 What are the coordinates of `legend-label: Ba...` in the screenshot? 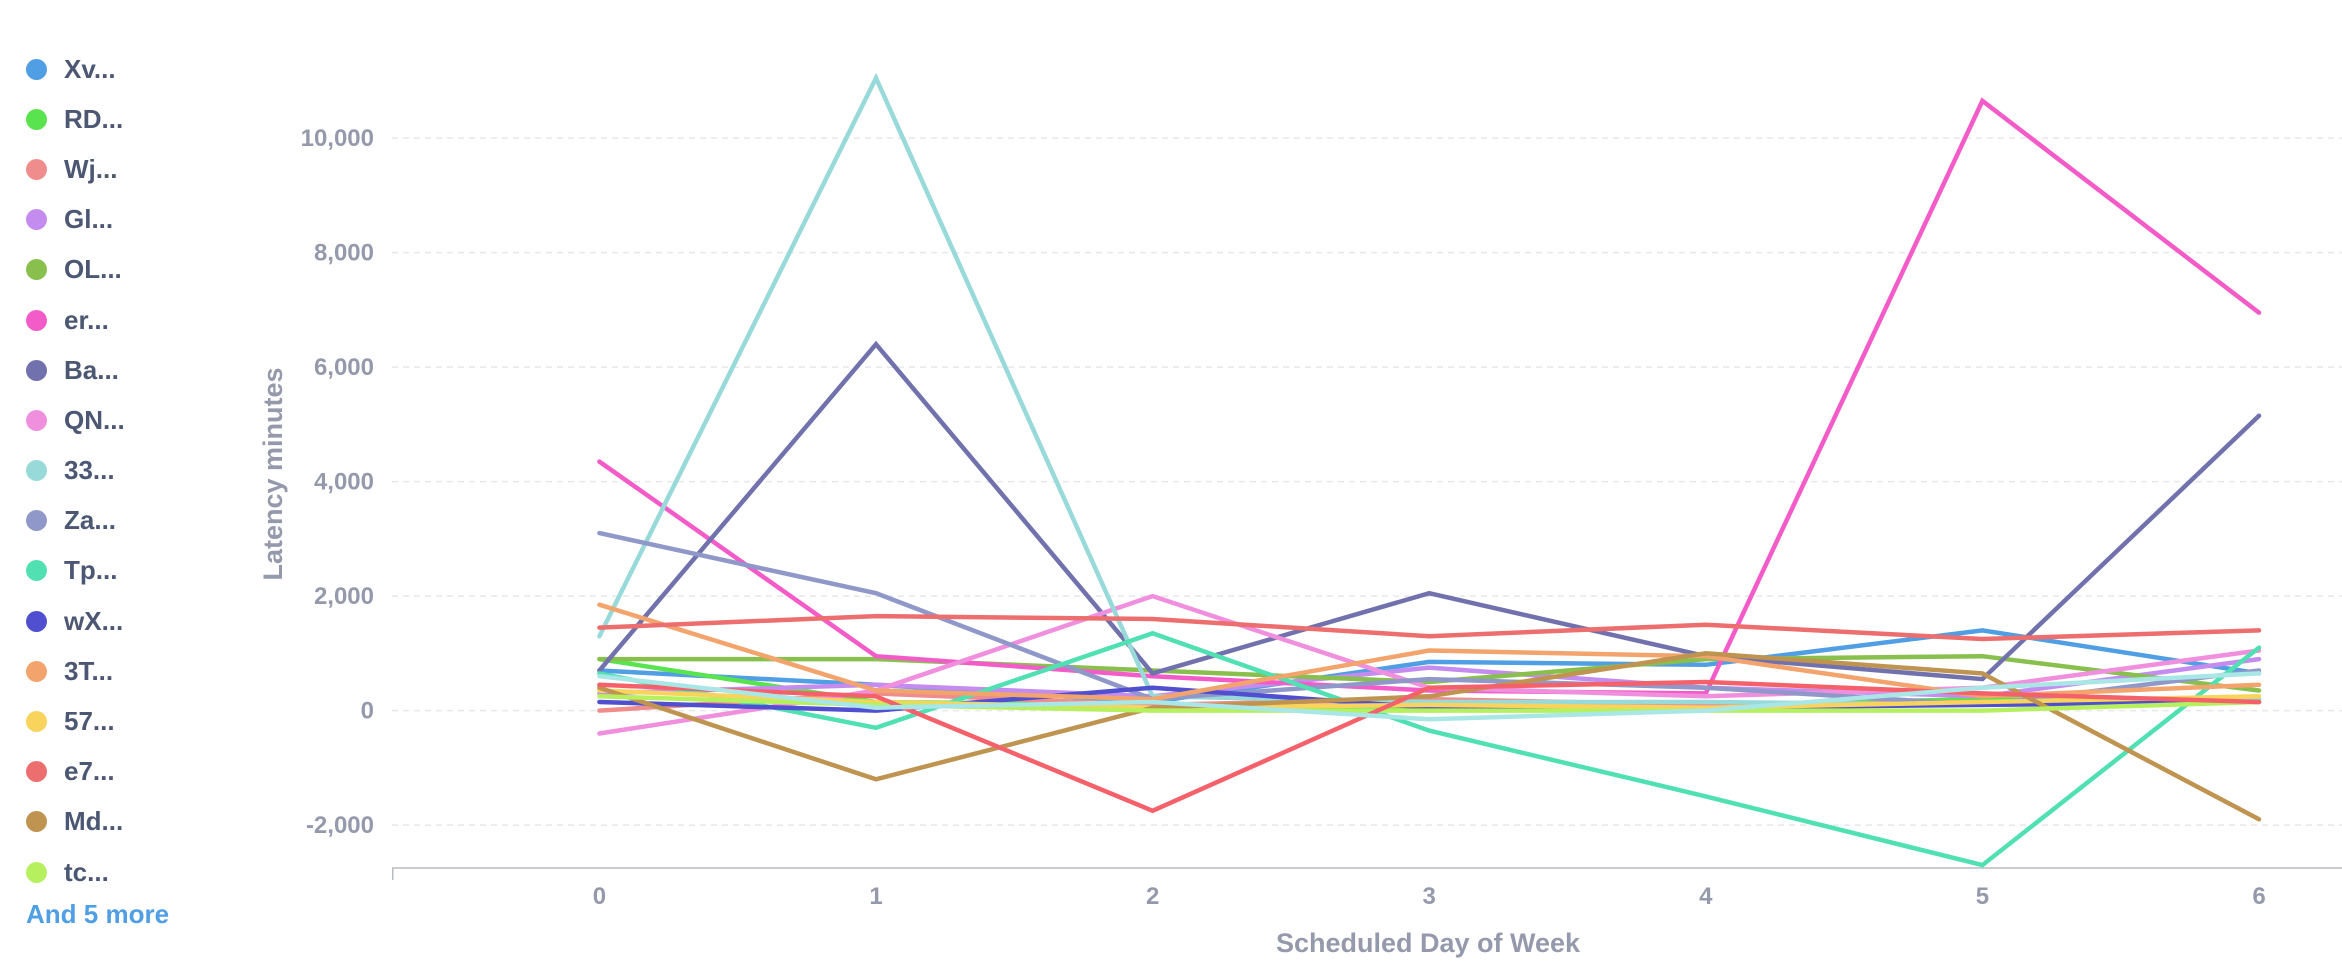 It's located at (91, 369).